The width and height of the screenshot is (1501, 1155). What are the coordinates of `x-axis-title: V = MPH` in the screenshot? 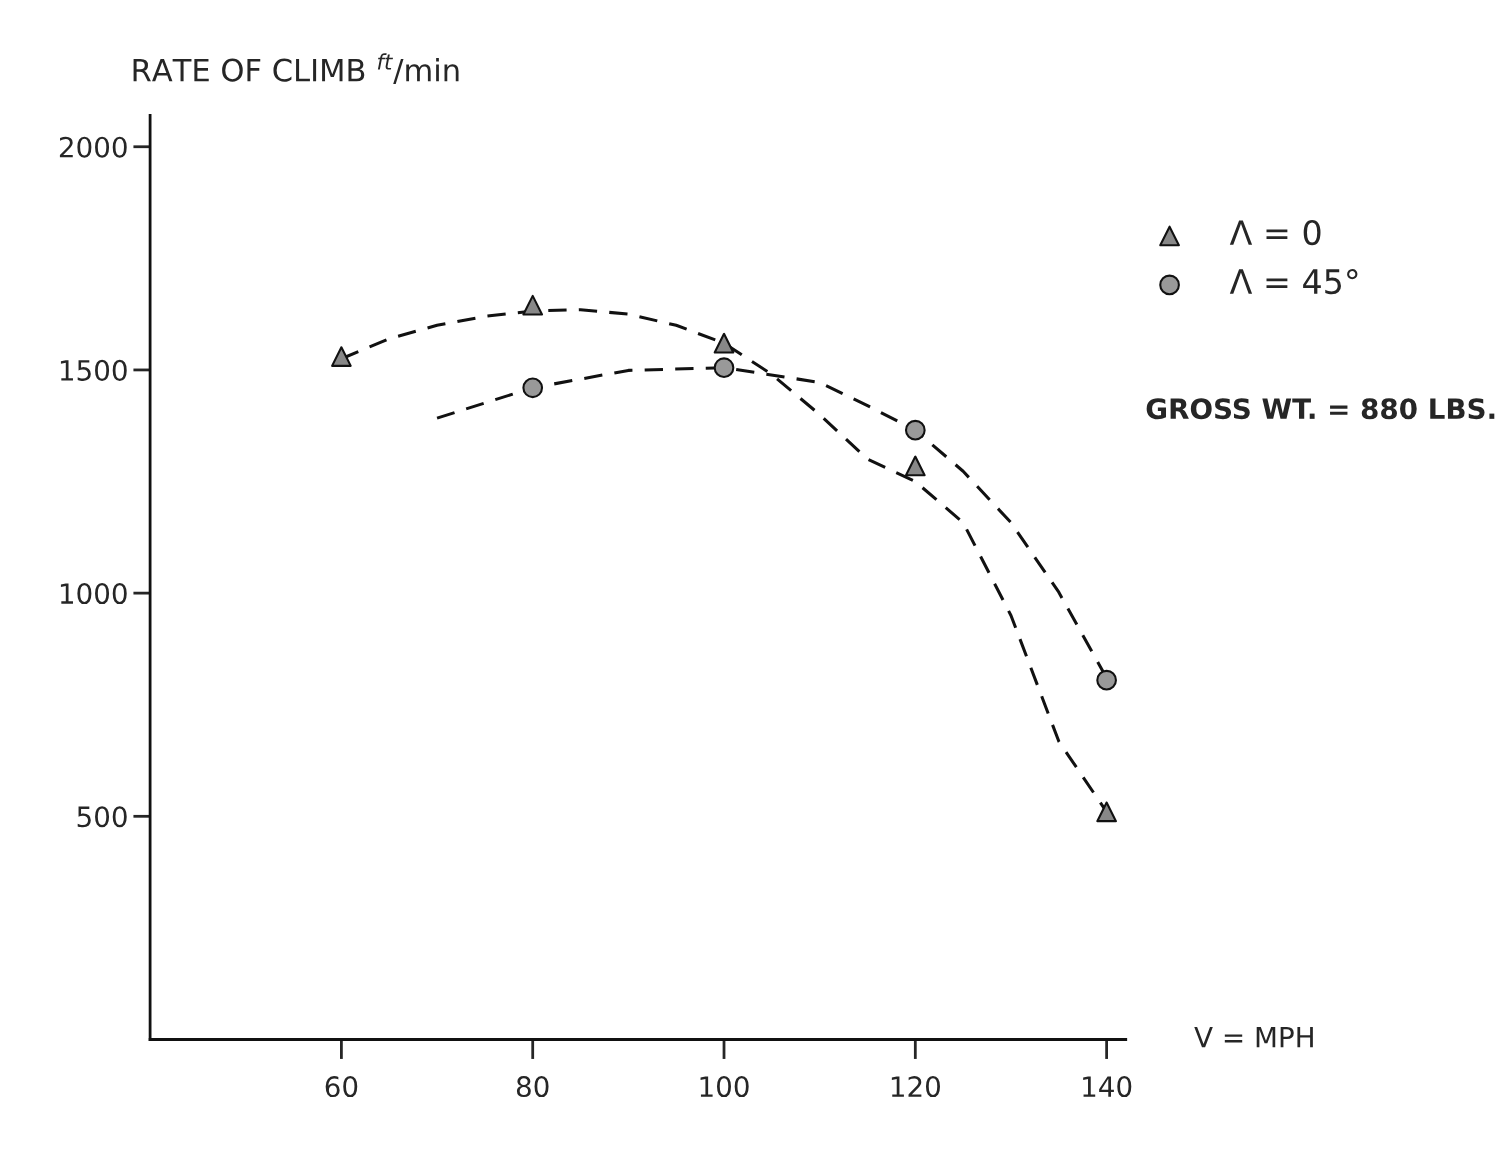 It's located at (1253, 1037).